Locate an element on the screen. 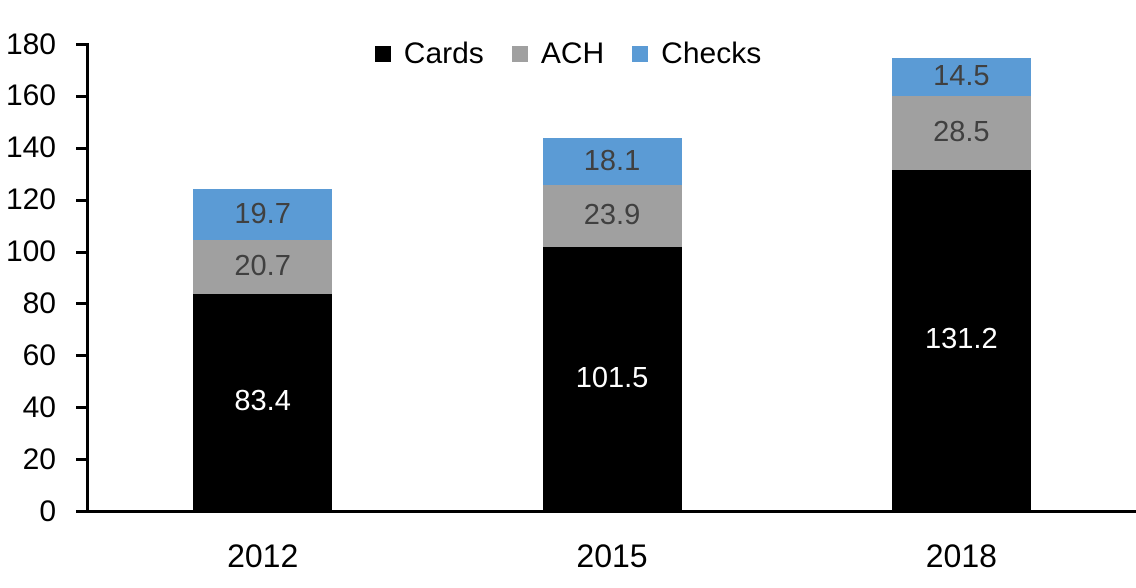 The height and width of the screenshot is (588, 1136). legend-swatch-ach is located at coordinates (519, 54).